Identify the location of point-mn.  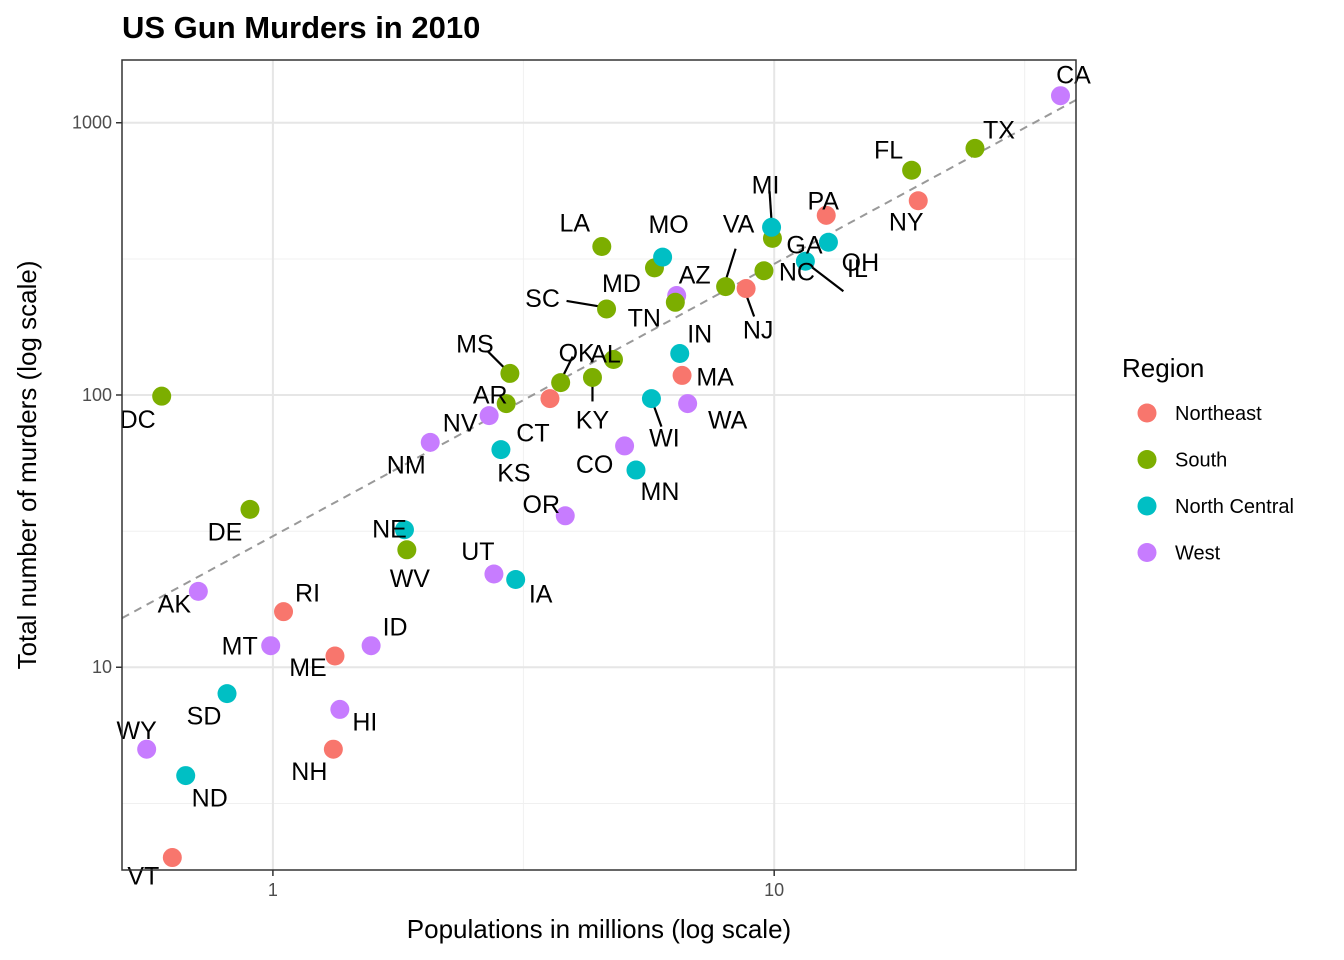
(636, 470).